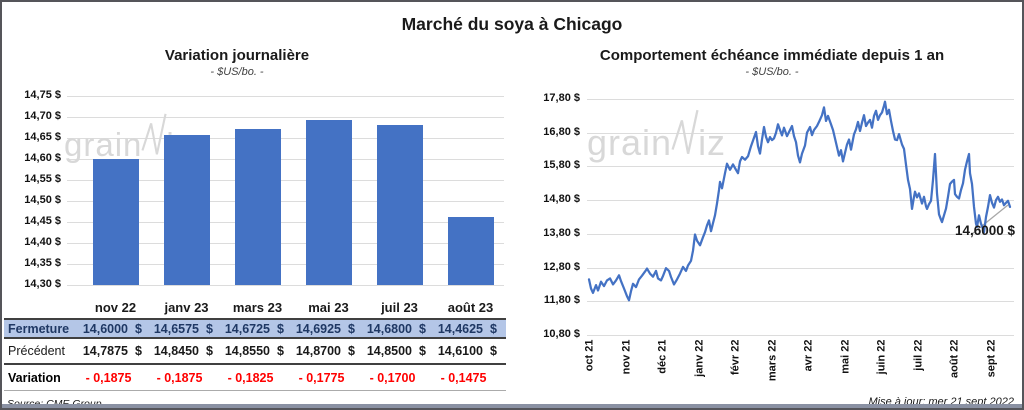 The height and width of the screenshot is (410, 1024). Describe the element at coordinates (42, 158) in the screenshot. I see `bar-ytick-label: 14,60 $` at that location.